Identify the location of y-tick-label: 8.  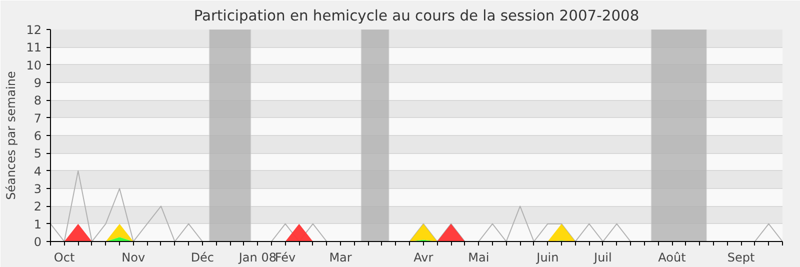
(38, 101).